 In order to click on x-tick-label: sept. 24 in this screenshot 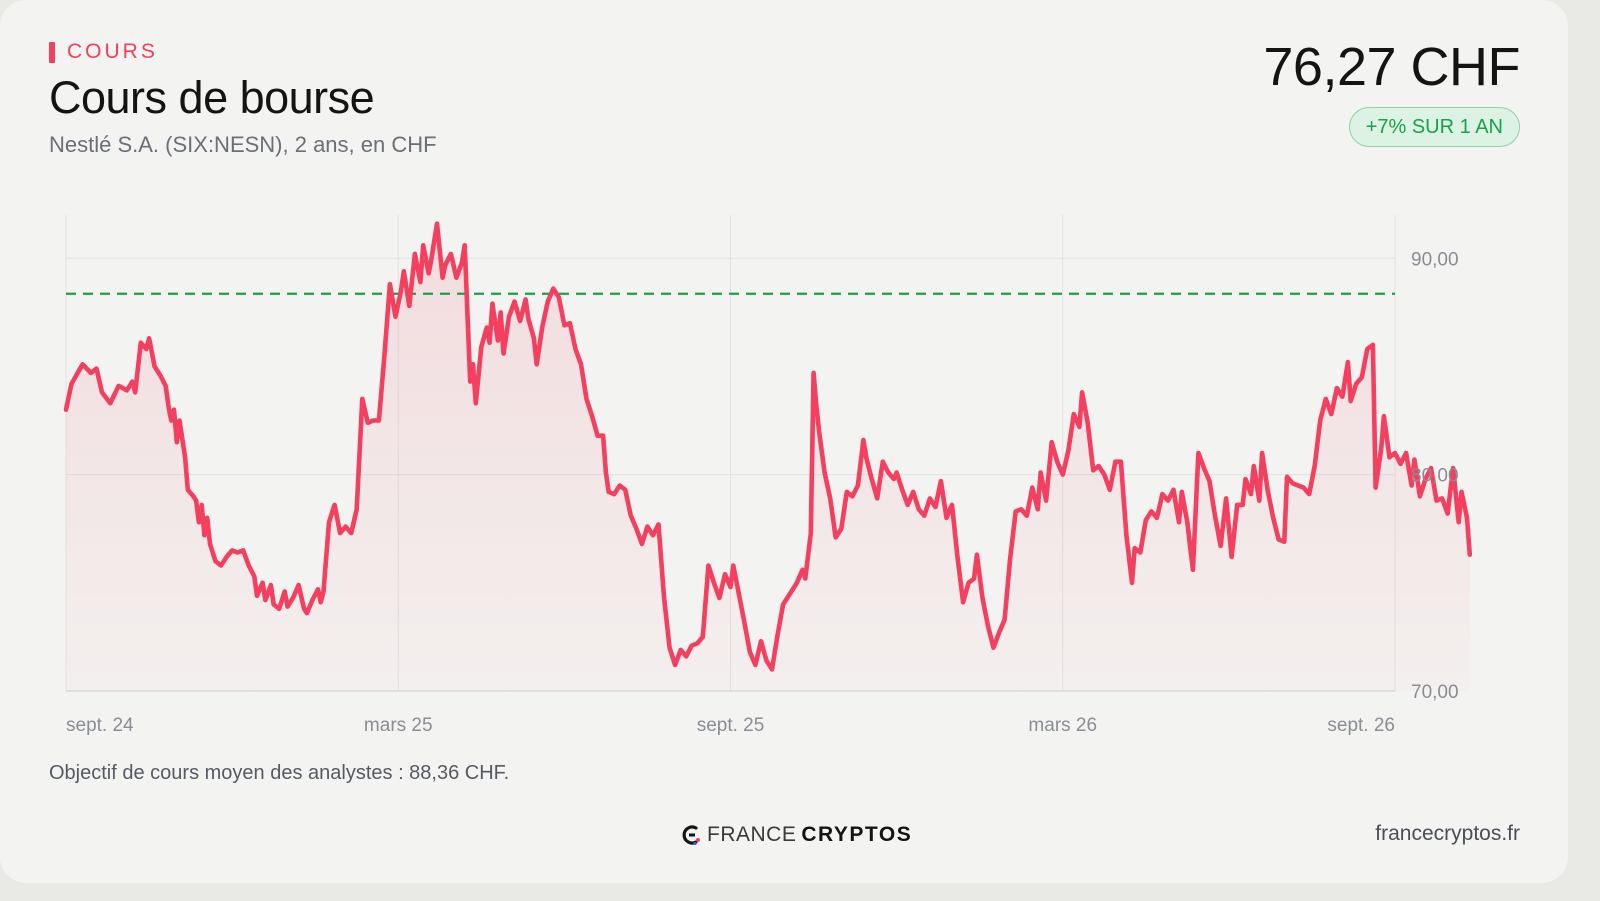, I will do `click(100, 725)`.